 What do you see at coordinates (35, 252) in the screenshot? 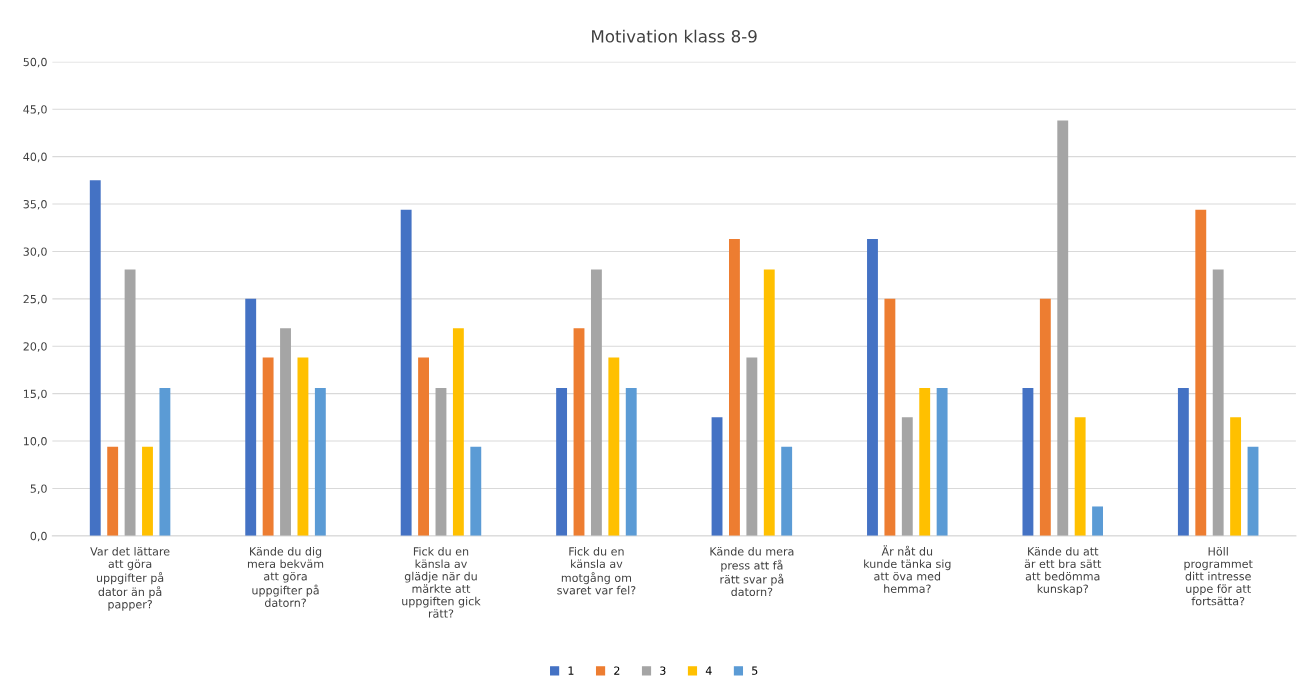
I see `y-tick-label: 30,0` at bounding box center [35, 252].